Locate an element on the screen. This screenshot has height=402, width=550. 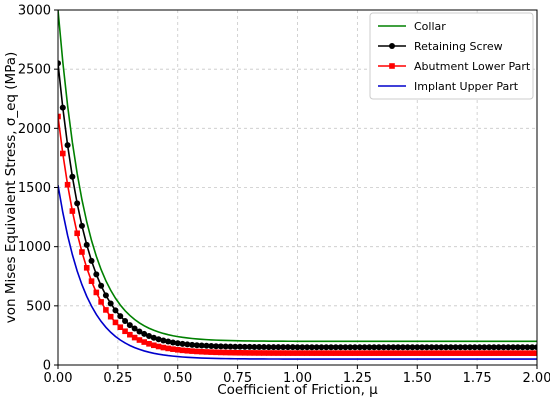
legend-item: Retaining Screw is located at coordinates (440, 46).